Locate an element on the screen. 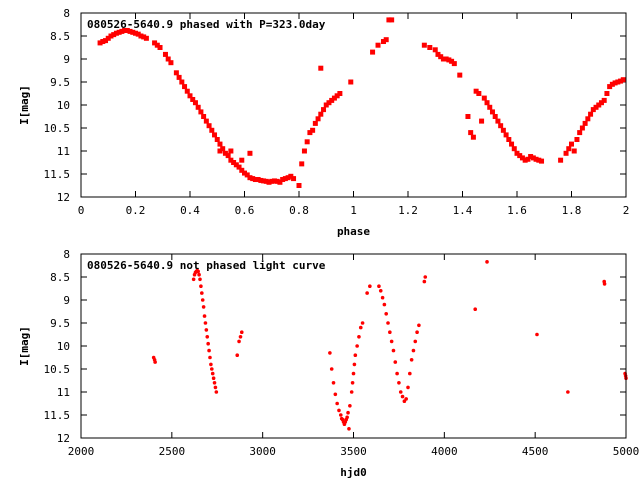 The height and width of the screenshot is (484, 640). unphased-x-tick-label: 3500 is located at coordinates (353, 451).